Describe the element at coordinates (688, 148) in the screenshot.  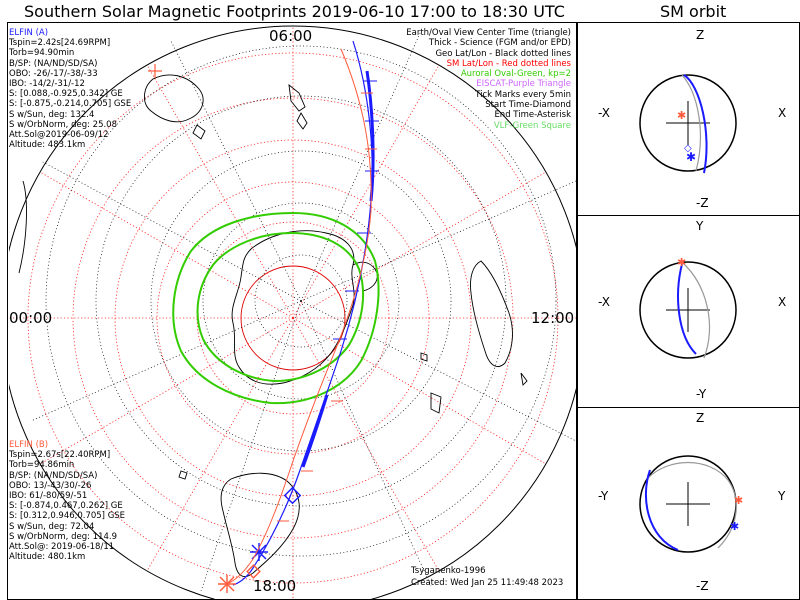
I see `orbit-start-marker: ◇` at that location.